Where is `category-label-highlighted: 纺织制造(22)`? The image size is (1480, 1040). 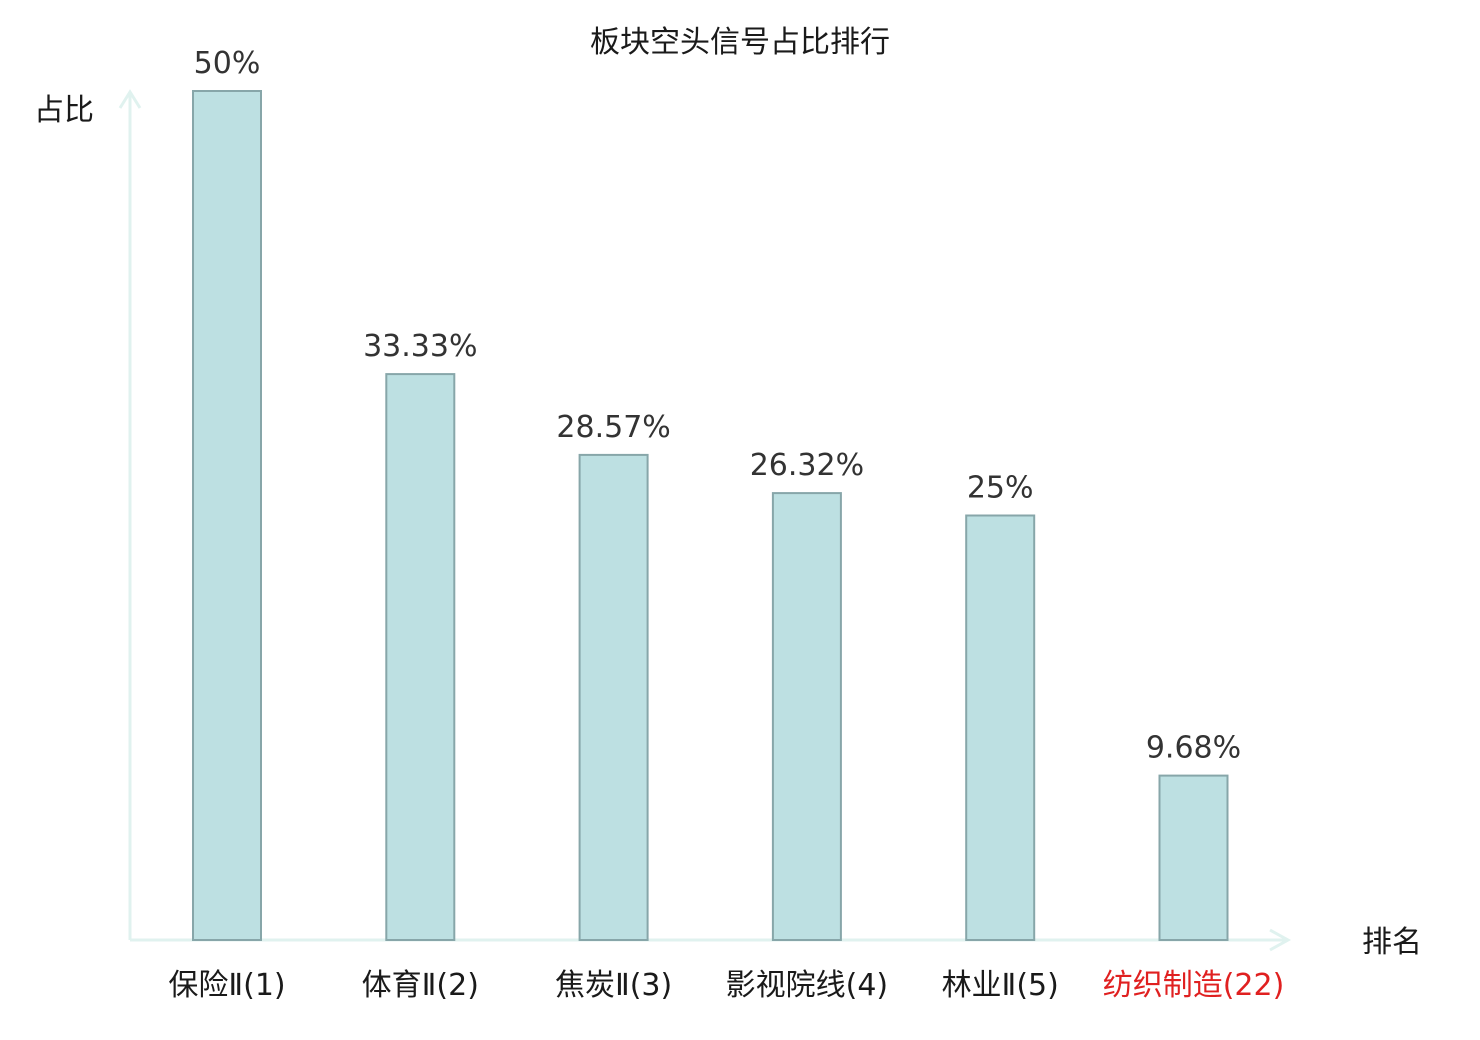
category-label-highlighted: 纺织制造(22) is located at coordinates (1194, 985).